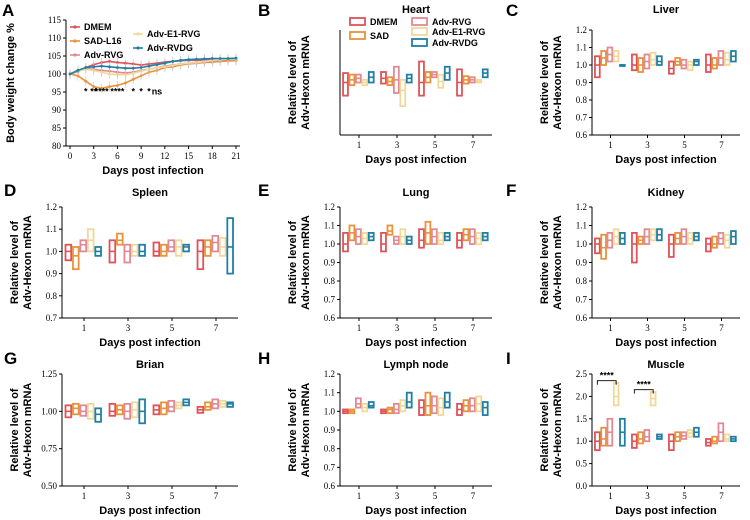 The height and width of the screenshot is (520, 750). What do you see at coordinates (49, 449) in the screenshot?
I see `y-tick-label: 0.75` at bounding box center [49, 449].